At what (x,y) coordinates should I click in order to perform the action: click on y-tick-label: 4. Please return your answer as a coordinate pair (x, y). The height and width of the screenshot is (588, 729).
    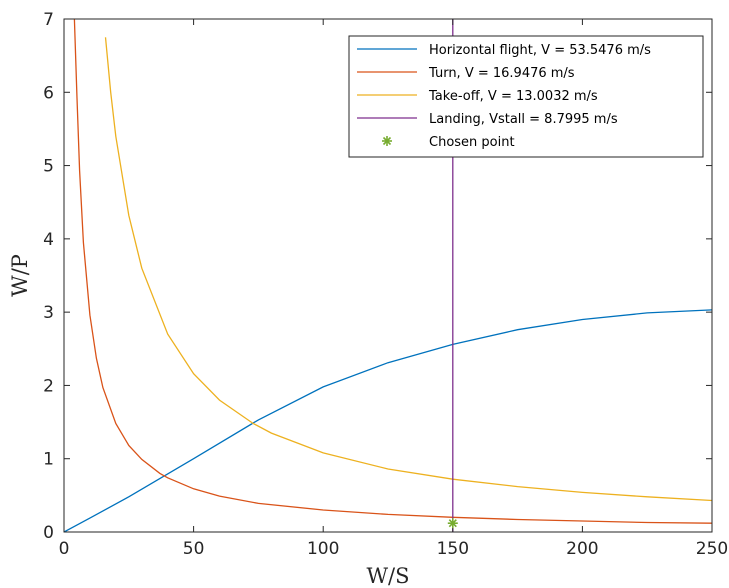
    Looking at the image, I should click on (48, 240).